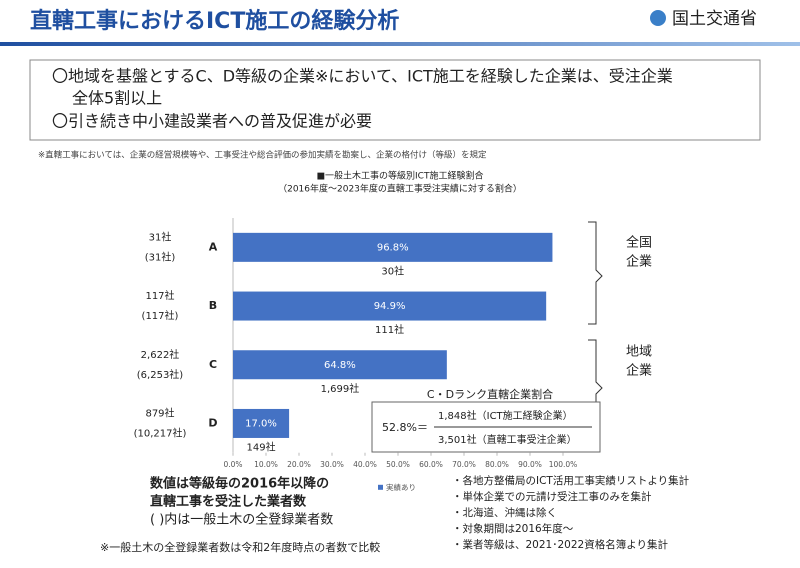 Image resolution: width=800 pixels, height=568 pixels. I want to click on chart-title: ■一般土木工事の等級別ICT施工経験割合, so click(400, 176).